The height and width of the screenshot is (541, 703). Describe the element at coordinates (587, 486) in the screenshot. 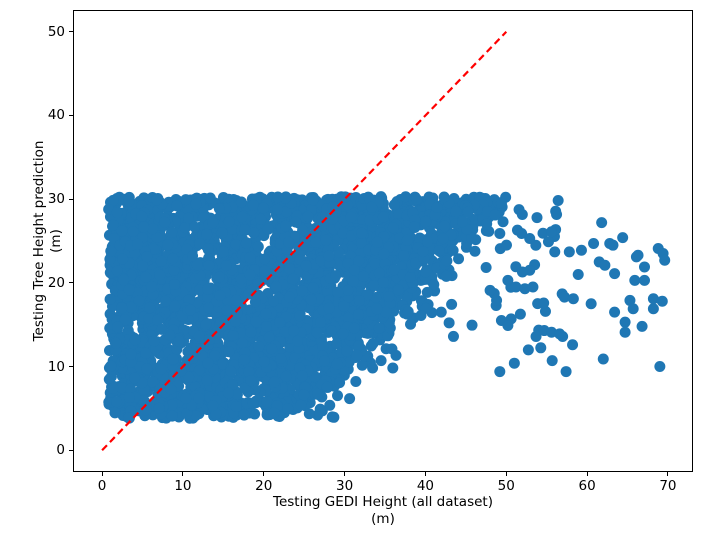

I see `x-tick-label: 60` at that location.